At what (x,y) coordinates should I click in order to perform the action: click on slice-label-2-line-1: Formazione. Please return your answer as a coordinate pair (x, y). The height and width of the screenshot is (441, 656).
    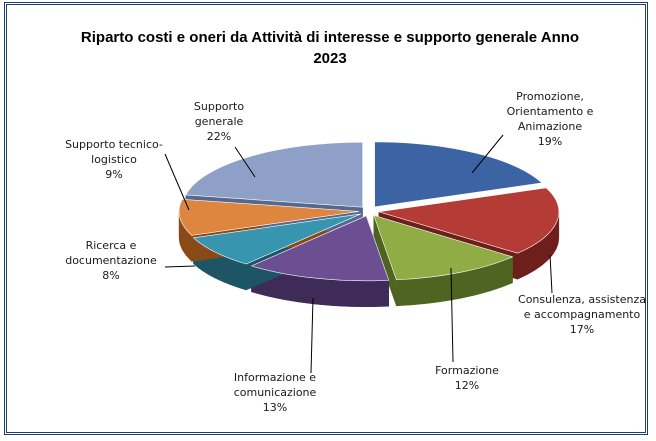
    Looking at the image, I should click on (467, 370).